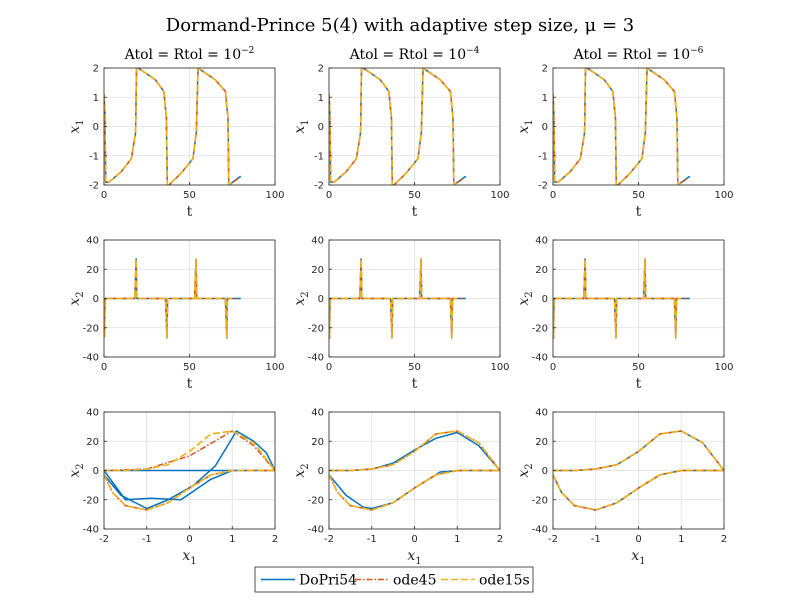 The height and width of the screenshot is (600, 800). I want to click on subplot-row2-col3: 0 50 100 -40 -20 0 20 40 t x2, so click(625, 314).